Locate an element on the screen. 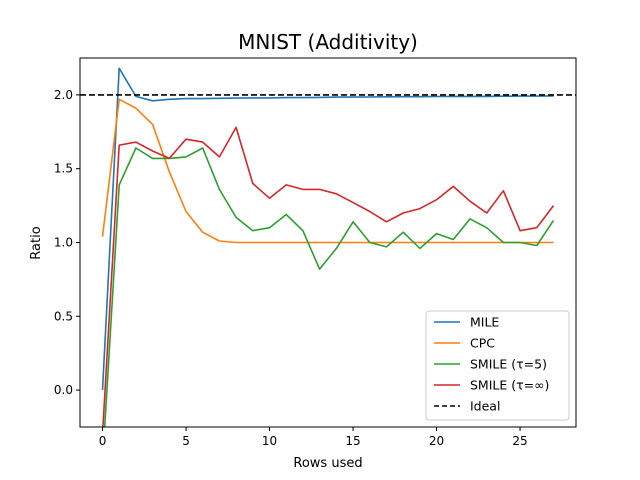  x-tick-label: 10 is located at coordinates (269, 441).